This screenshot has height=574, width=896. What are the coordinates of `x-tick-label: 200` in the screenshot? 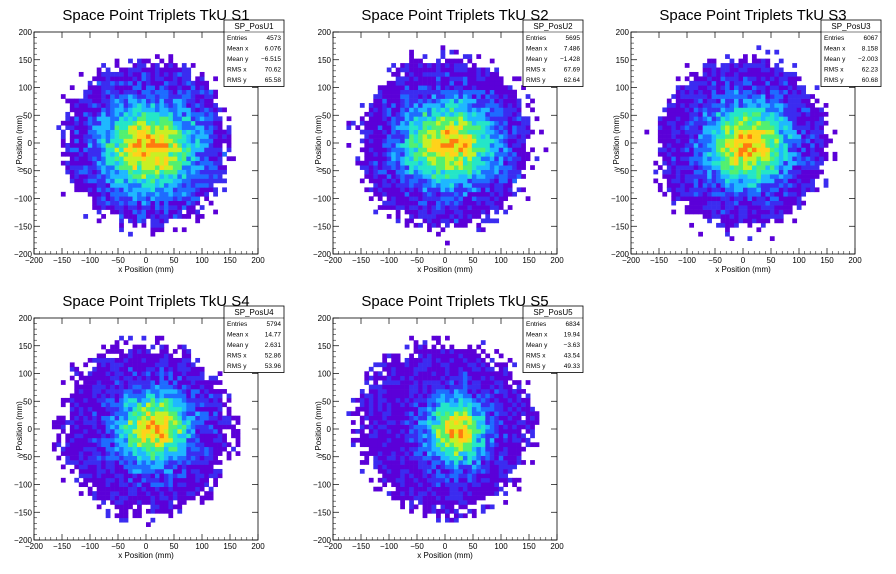 It's located at (855, 260).